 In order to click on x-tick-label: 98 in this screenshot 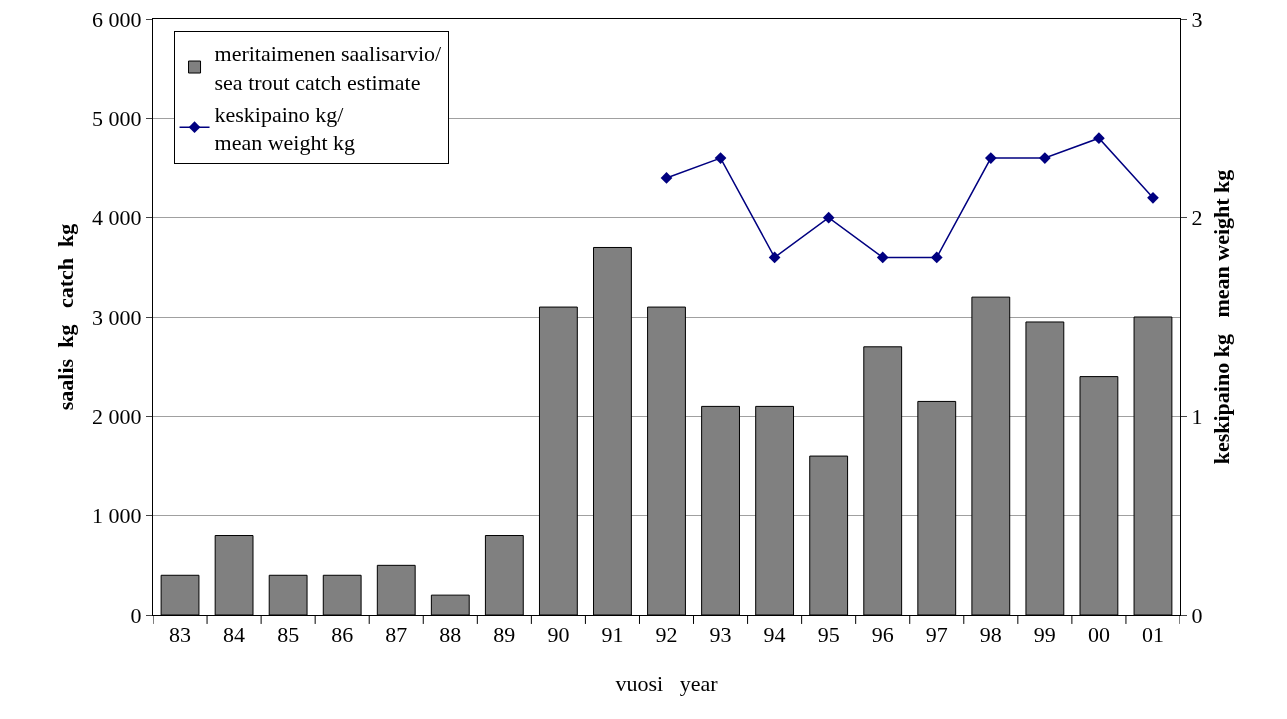, I will do `click(990, 635)`.